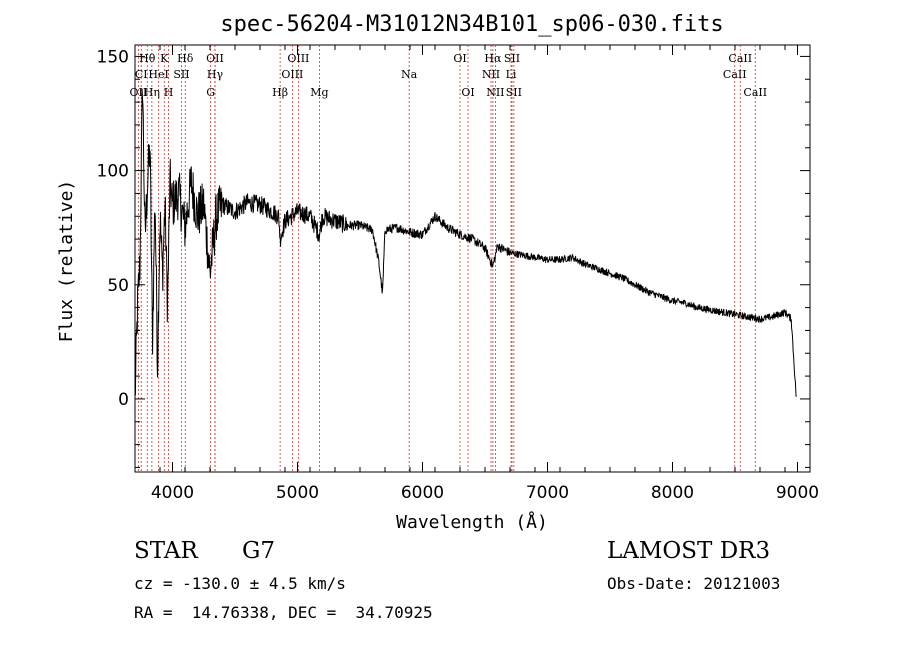  I want to click on y-tick-label: 100, so click(113, 172).